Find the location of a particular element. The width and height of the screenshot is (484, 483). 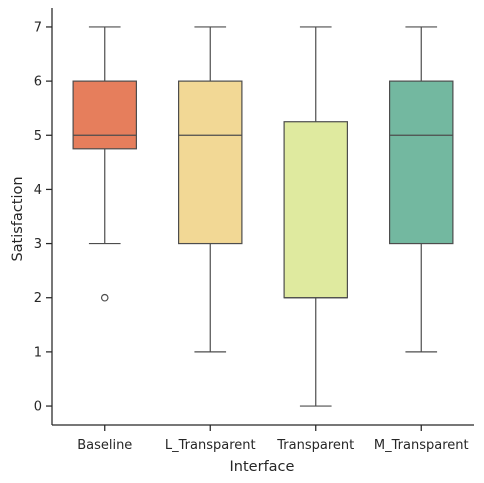

x-axis-label: Interface is located at coordinates (262, 467).